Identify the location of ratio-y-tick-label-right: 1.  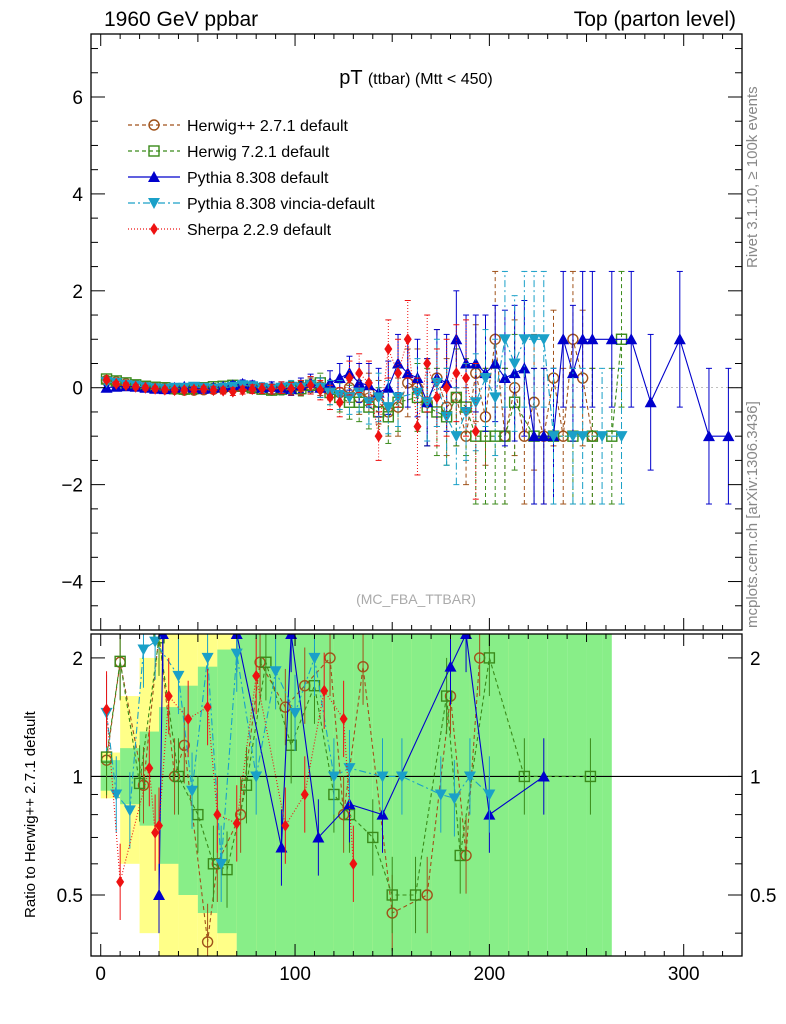
(755, 777).